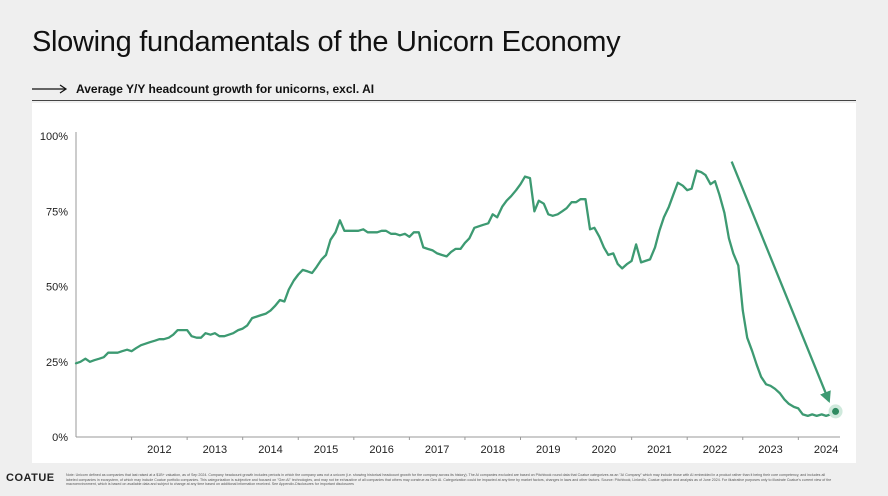 The height and width of the screenshot is (496, 888). Describe the element at coordinates (548, 450) in the screenshot. I see `x-tick-label: 2019` at that location.